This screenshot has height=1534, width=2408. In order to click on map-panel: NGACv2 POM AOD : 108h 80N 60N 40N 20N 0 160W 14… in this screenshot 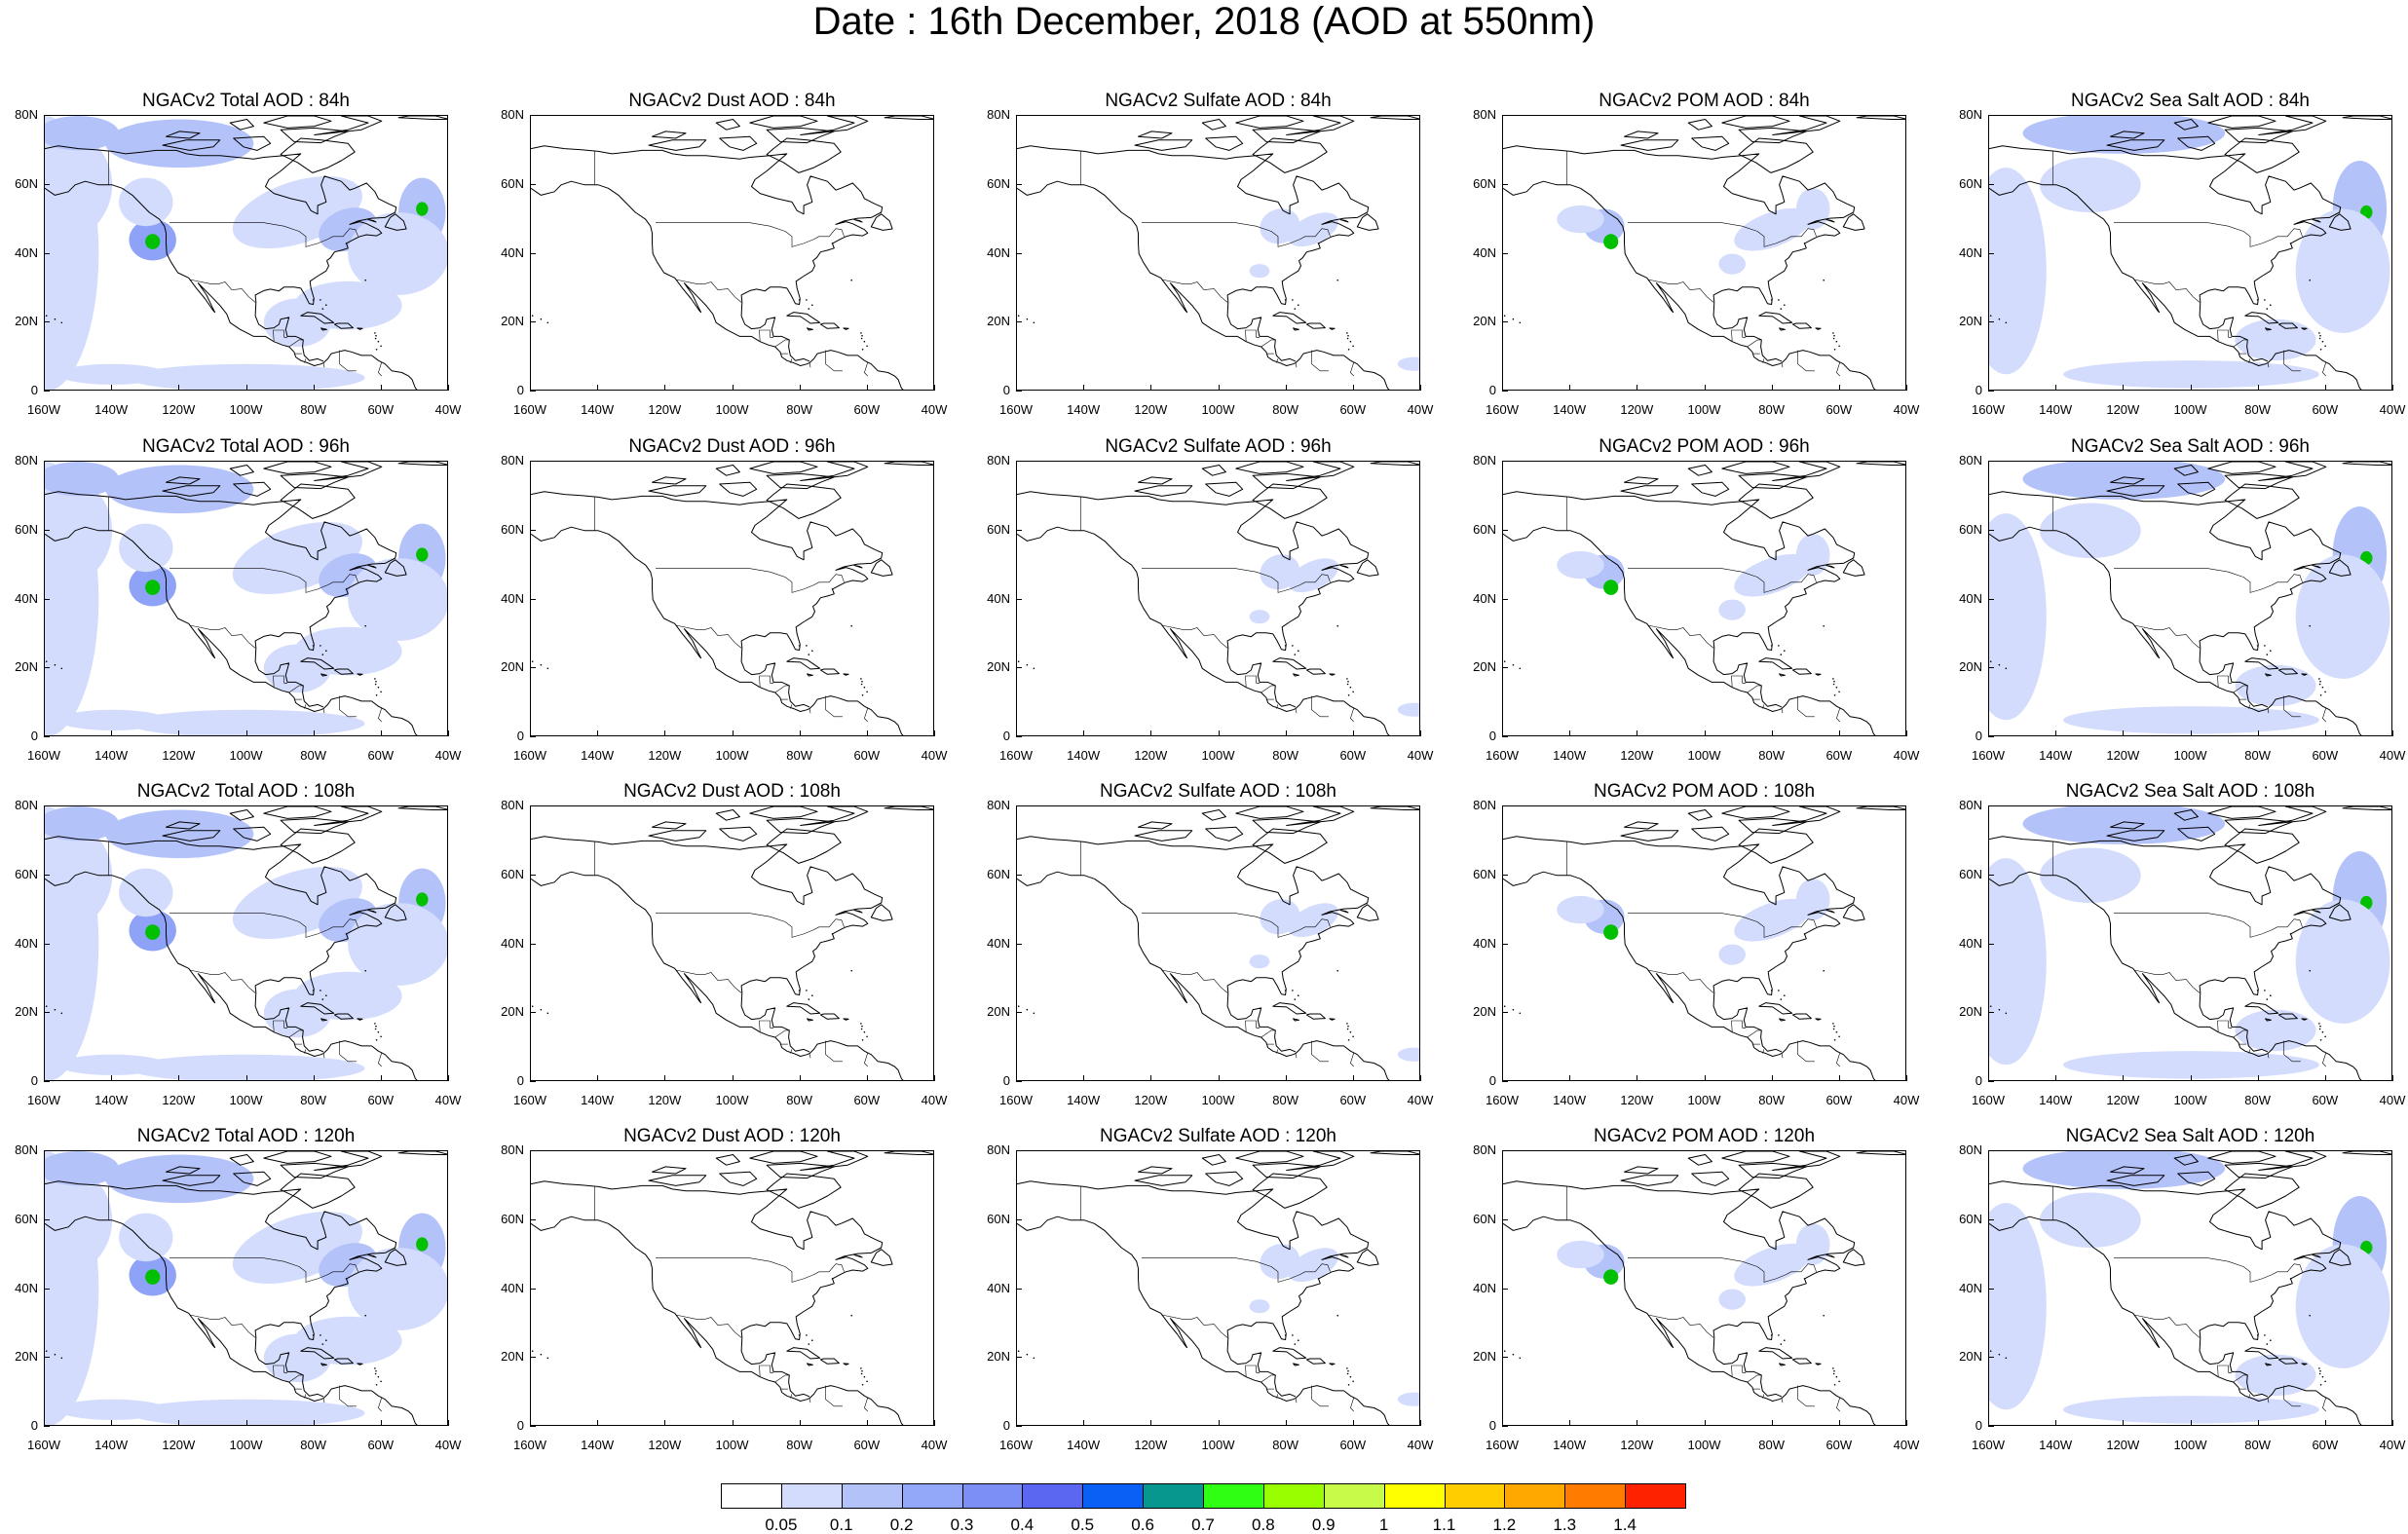, I will do `click(1704, 949)`.